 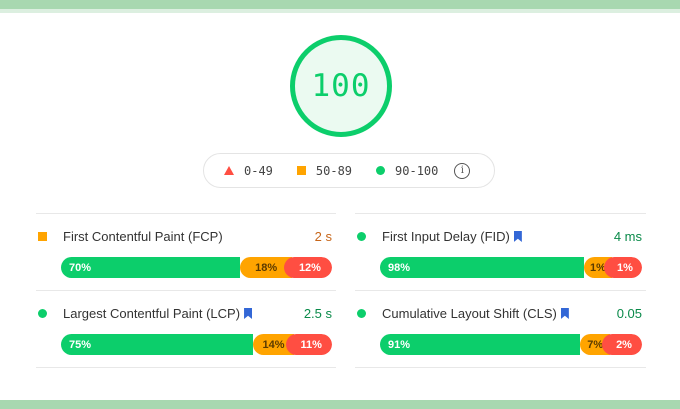 What do you see at coordinates (622, 344) in the screenshot?
I see `poor-segment: 2%` at bounding box center [622, 344].